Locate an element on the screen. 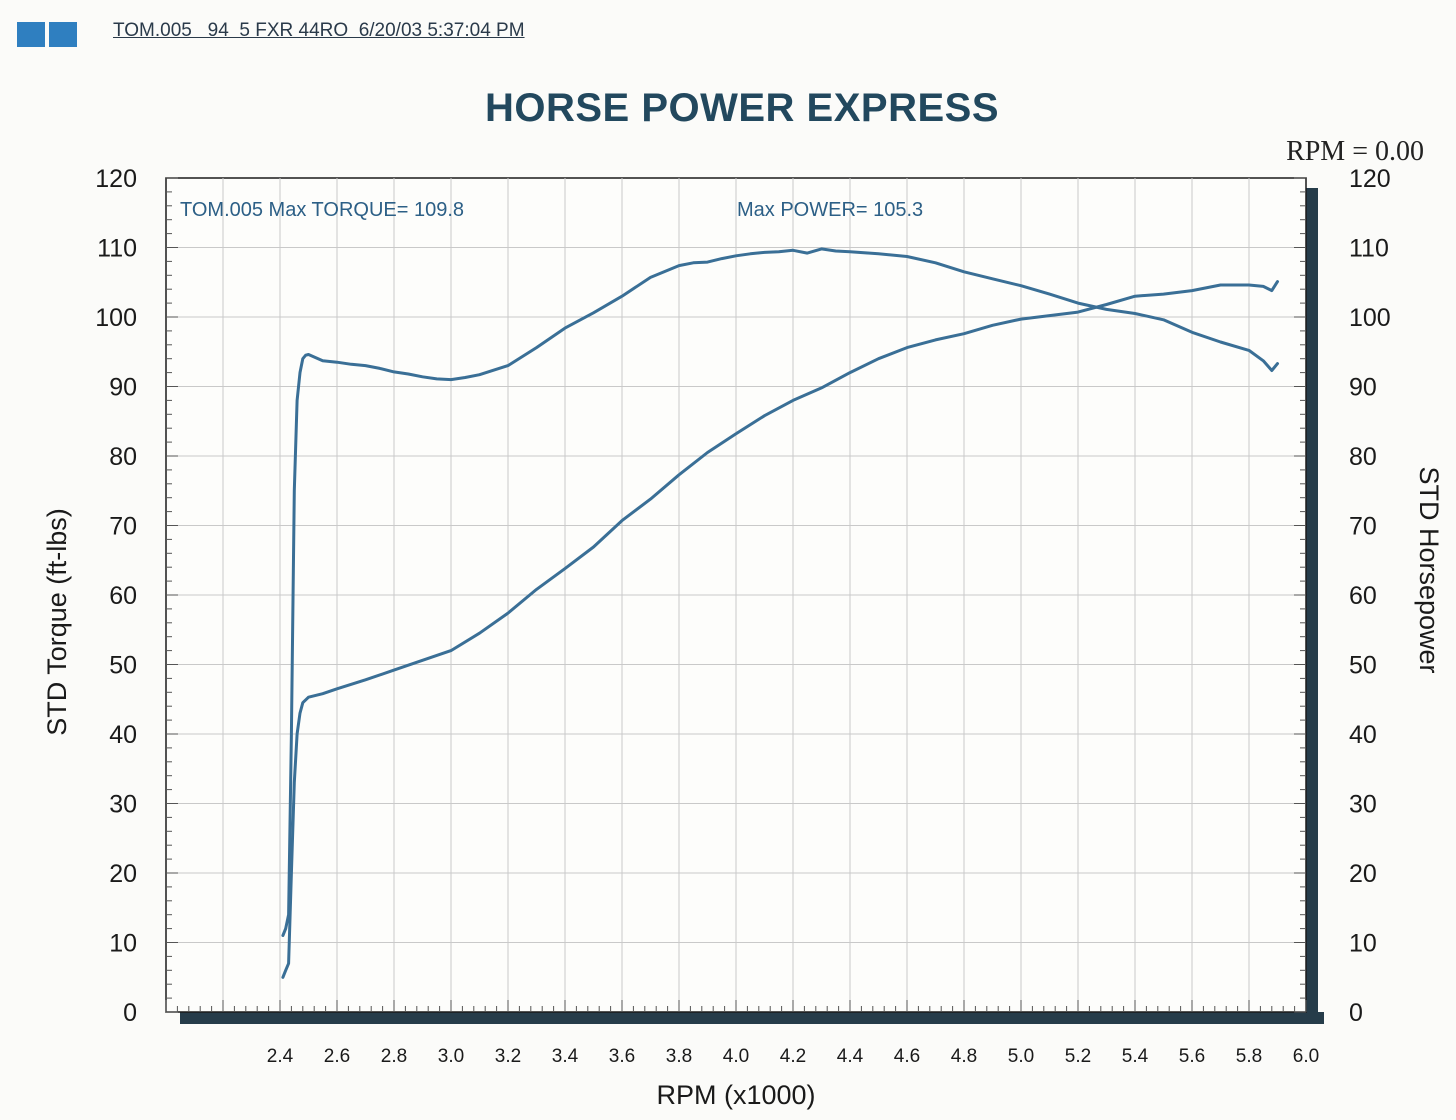 The width and height of the screenshot is (1456, 1120). y2-tick-label: 90 is located at coordinates (1363, 388).